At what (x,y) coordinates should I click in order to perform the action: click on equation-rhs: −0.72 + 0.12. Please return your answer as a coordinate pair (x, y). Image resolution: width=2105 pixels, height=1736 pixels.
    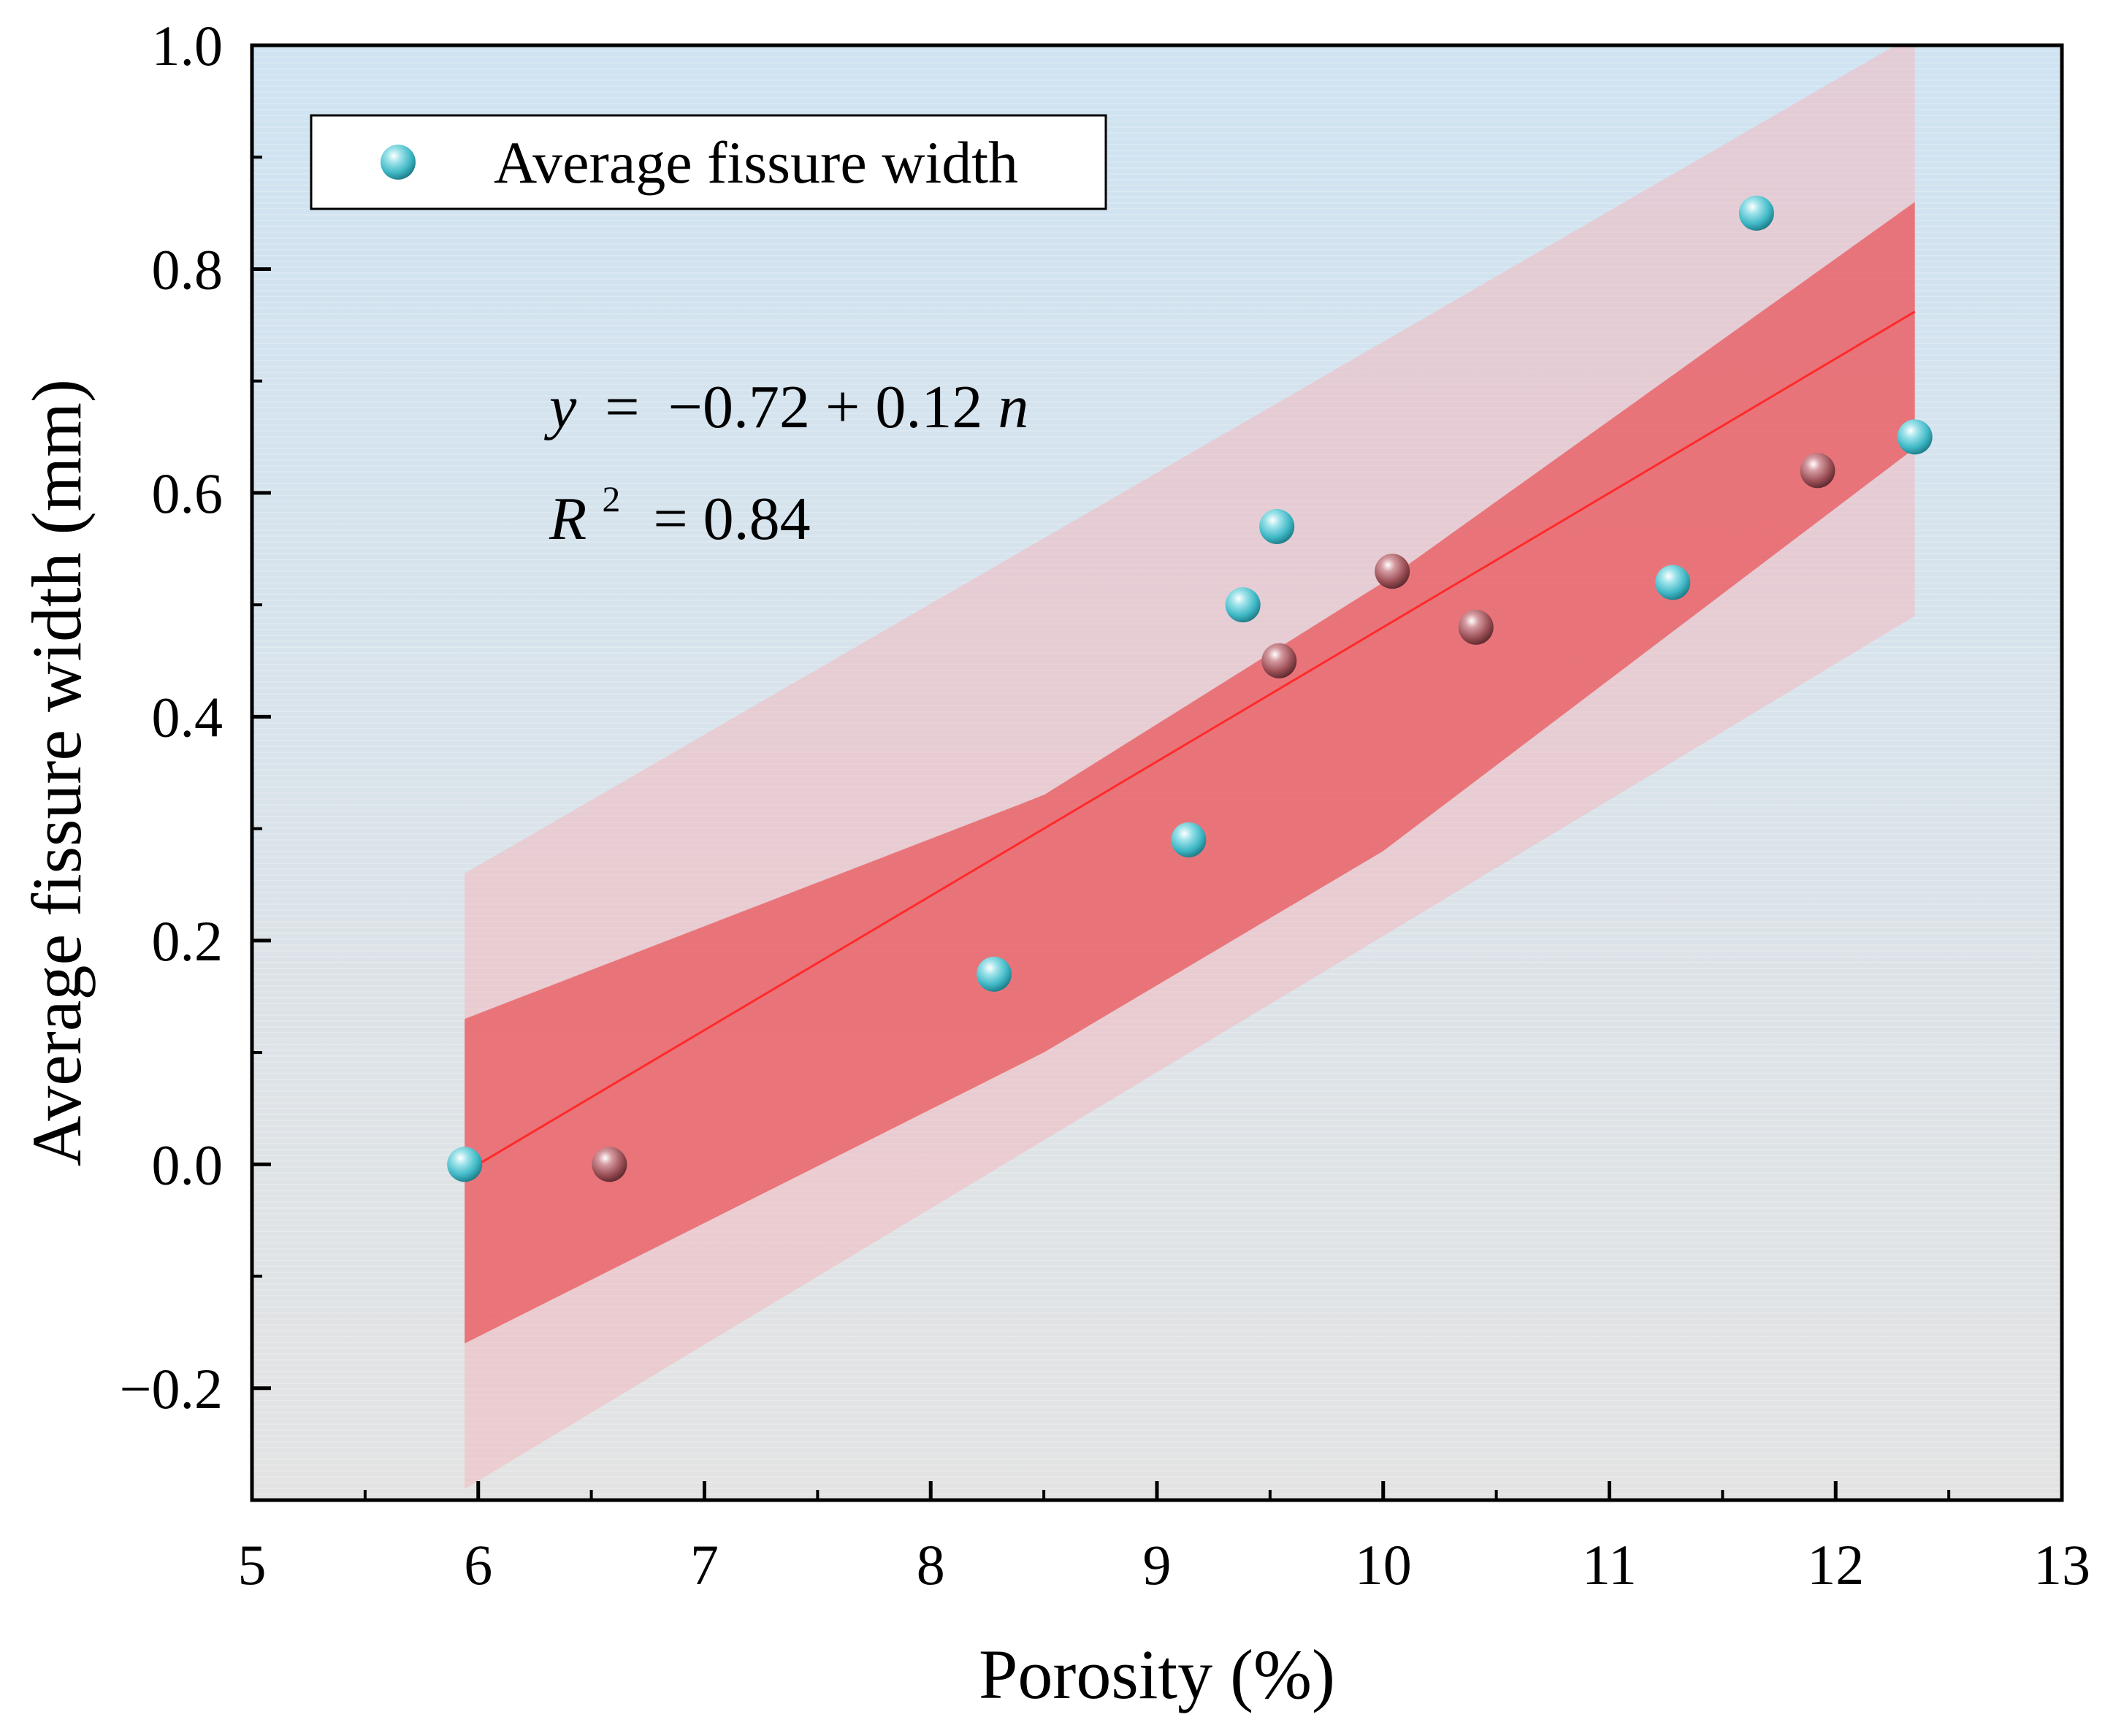
    Looking at the image, I should click on (825, 407).